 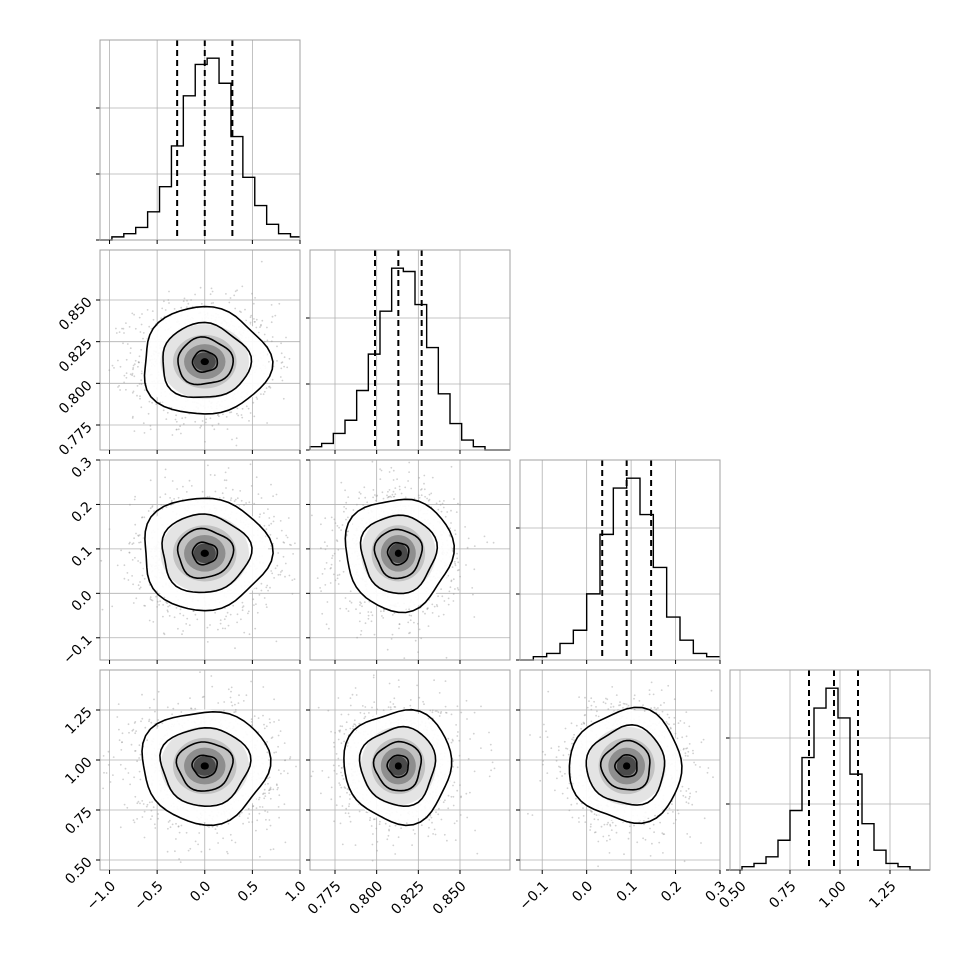 What do you see at coordinates (410, 350) in the screenshot?
I see `panel-frame` at bounding box center [410, 350].